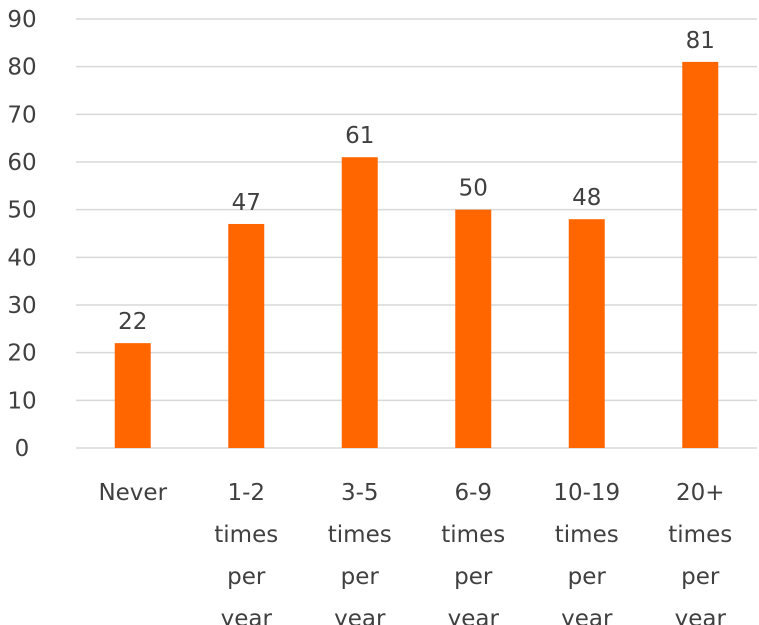 Image resolution: width=759 pixels, height=625 pixels. I want to click on x-tick-label-line: 1-2, so click(246, 493).